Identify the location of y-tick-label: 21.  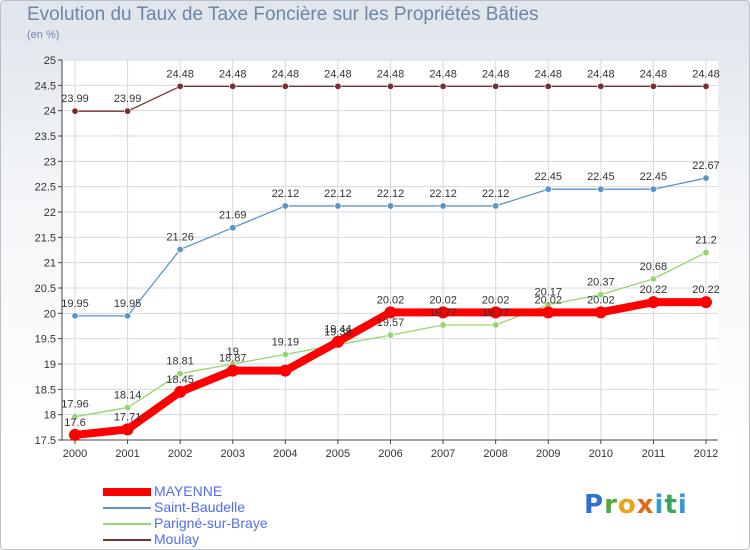
(50, 264).